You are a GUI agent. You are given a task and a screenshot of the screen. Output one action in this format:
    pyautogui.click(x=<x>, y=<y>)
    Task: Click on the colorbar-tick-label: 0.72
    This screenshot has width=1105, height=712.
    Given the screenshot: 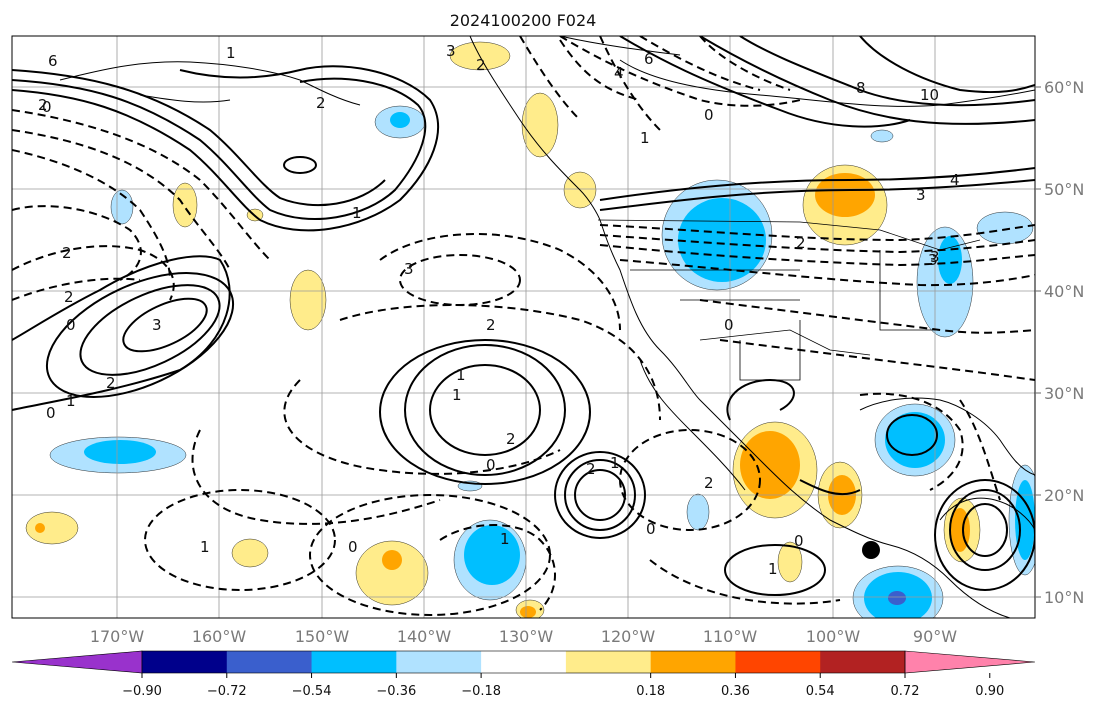 What is the action you would take?
    pyautogui.click(x=905, y=691)
    